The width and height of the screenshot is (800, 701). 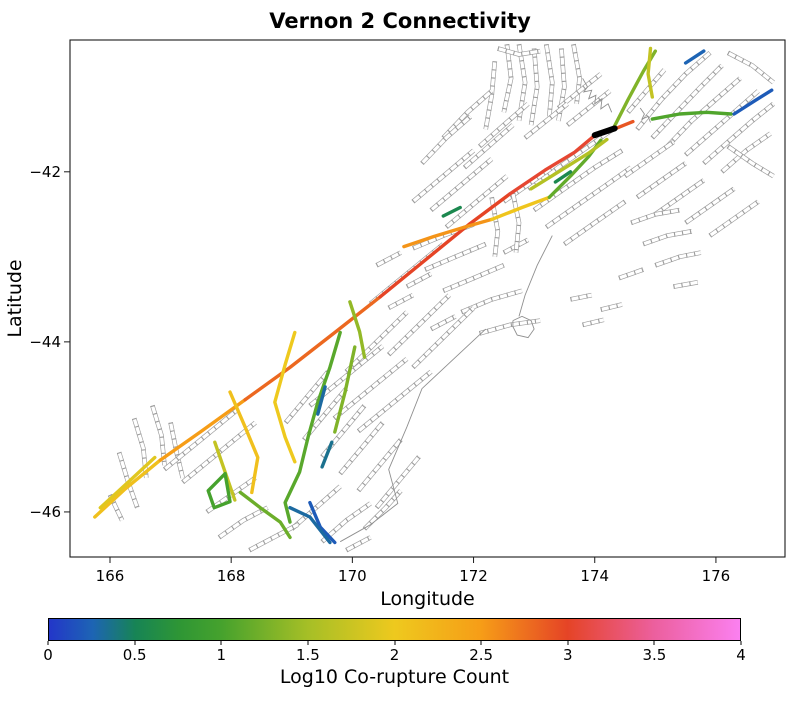 I want to click on fault-trace-south-green, so click(x=265, y=515).